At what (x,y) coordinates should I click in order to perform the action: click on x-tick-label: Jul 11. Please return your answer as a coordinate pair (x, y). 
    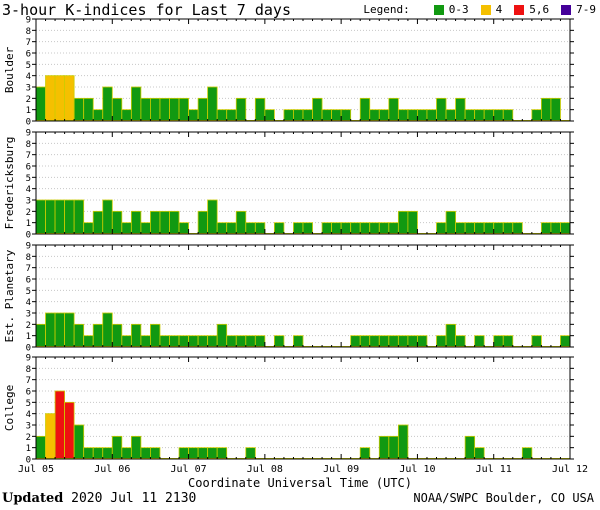
    Looking at the image, I should click on (494, 469).